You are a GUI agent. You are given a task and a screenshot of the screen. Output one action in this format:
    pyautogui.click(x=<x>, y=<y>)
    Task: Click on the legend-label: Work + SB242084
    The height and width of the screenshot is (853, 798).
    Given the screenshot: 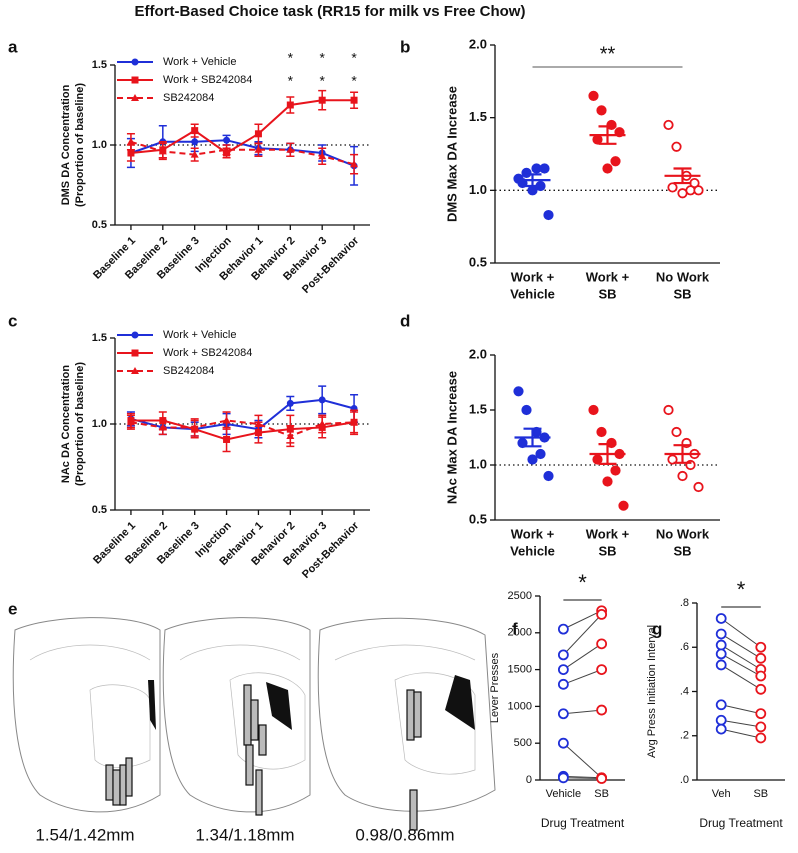 What is the action you would take?
    pyautogui.click(x=207, y=80)
    